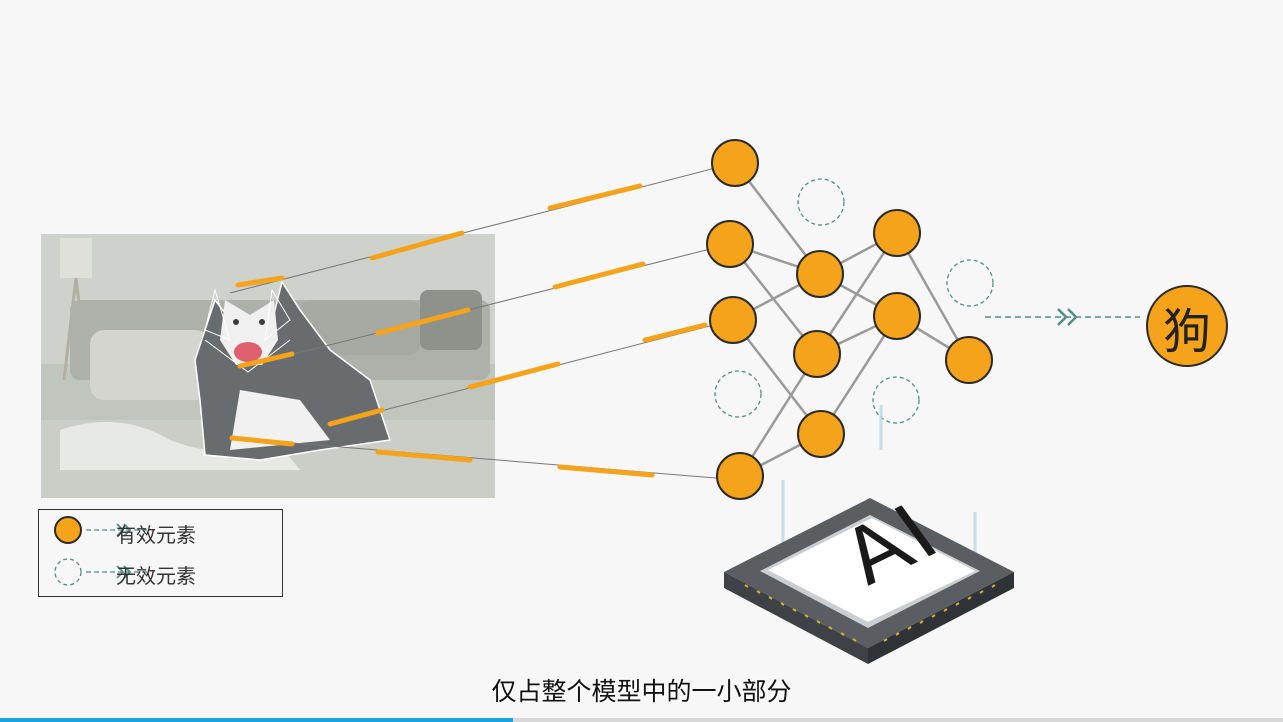 The width and height of the screenshot is (1283, 722). Describe the element at coordinates (641, 691) in the screenshot. I see `subtitle: 仅占整个模型中的一小部分` at that location.